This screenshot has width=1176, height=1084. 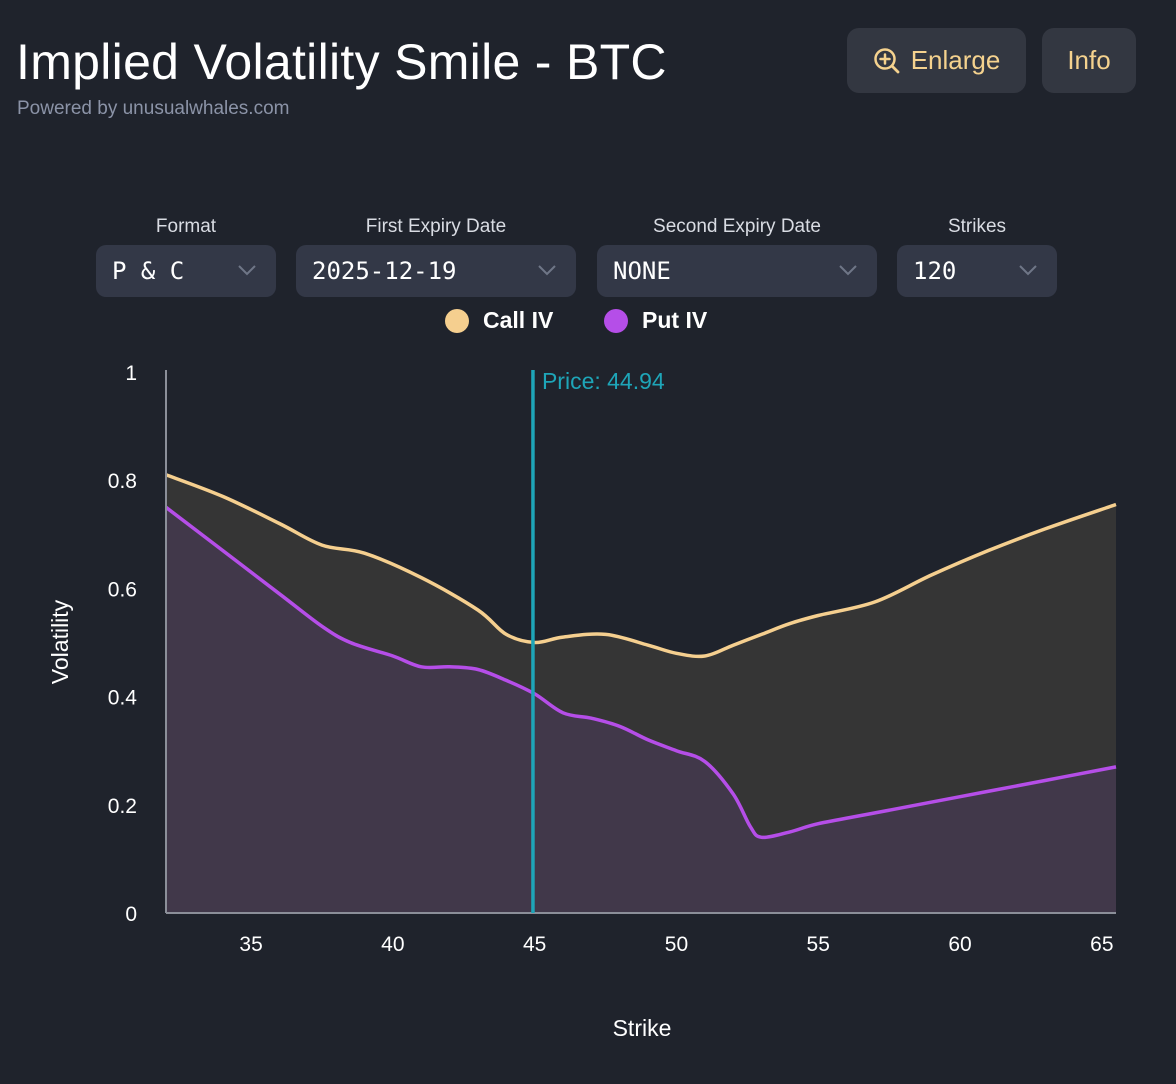 What do you see at coordinates (341, 62) in the screenshot?
I see `page-title: Implied Volatility Smile - BTC` at bounding box center [341, 62].